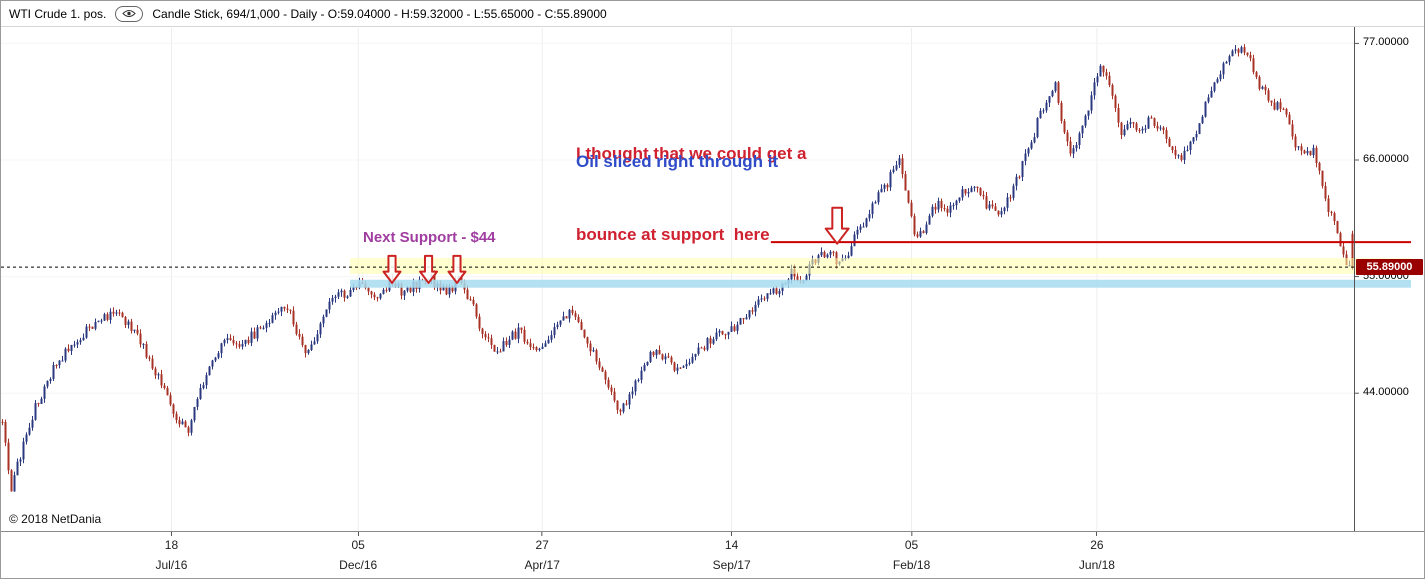 This screenshot has height=579, width=1425. Describe the element at coordinates (1096, 565) in the screenshot. I see `tick-month-label: Jun/18` at that location.